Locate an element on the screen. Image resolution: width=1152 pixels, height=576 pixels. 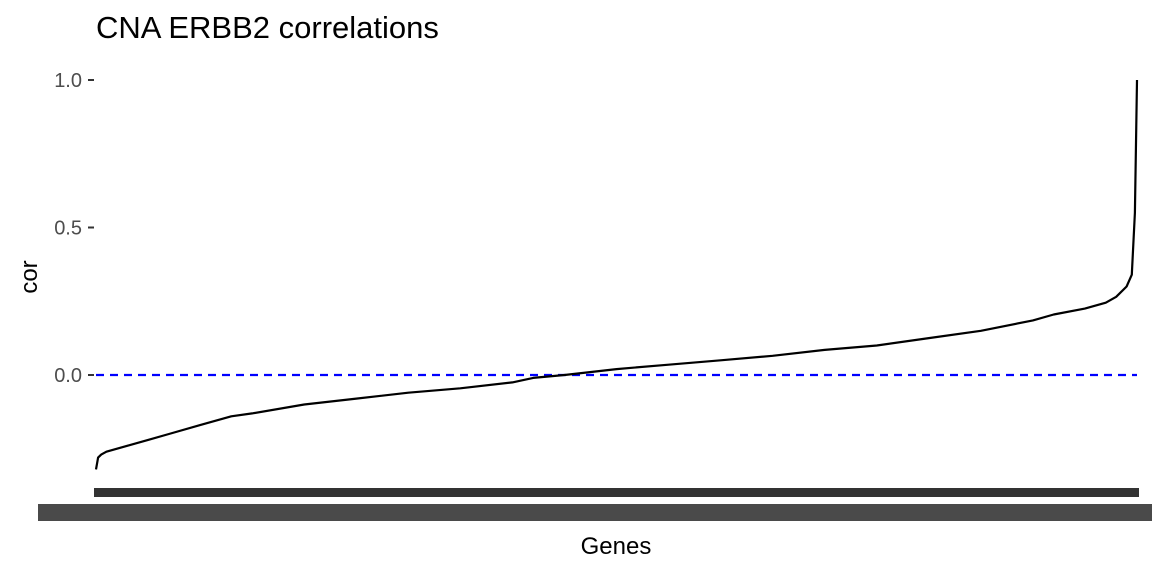
y-axis: 0.0 0.5 1.0 is located at coordinates (74, 228).